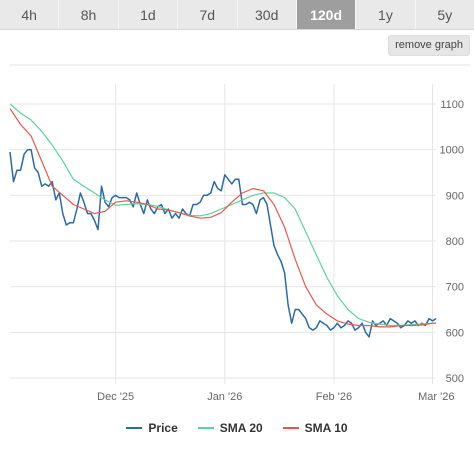  Describe the element at coordinates (149, 14) in the screenshot. I see `tab-1d: 1d` at that location.